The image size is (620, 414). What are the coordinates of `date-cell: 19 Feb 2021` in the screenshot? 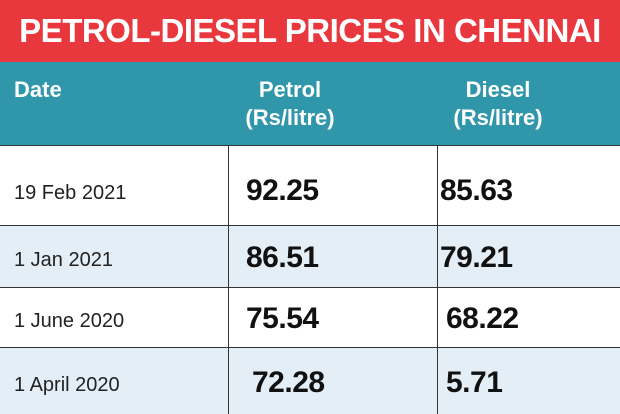 It's located at (70, 193).